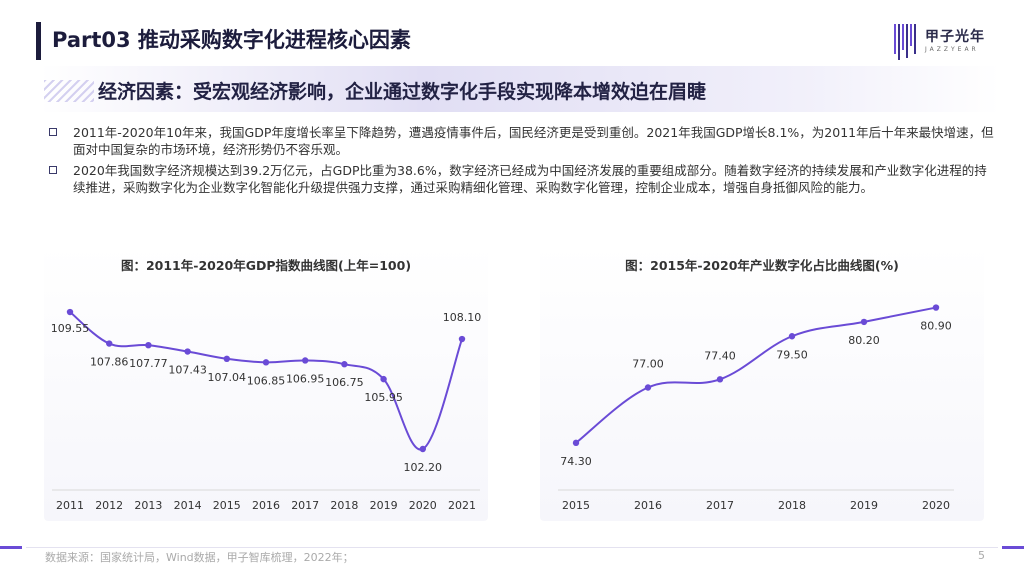 The image size is (1024, 576). What do you see at coordinates (305, 378) in the screenshot?
I see `data-label: 106.95` at bounding box center [305, 378].